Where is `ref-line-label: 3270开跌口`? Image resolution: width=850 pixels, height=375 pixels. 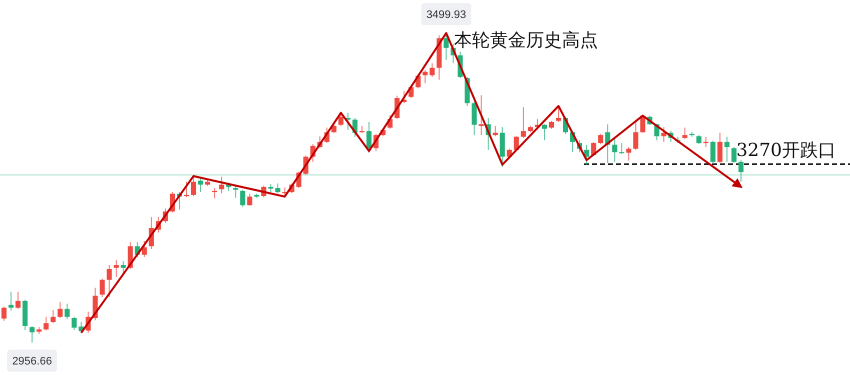
ref-line-label: 3270开跌口 is located at coordinates (786, 151).